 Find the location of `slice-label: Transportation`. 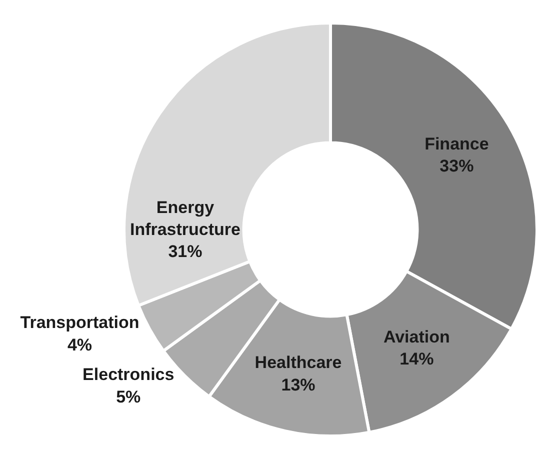

slice-label: Transportation is located at coordinates (80, 322).